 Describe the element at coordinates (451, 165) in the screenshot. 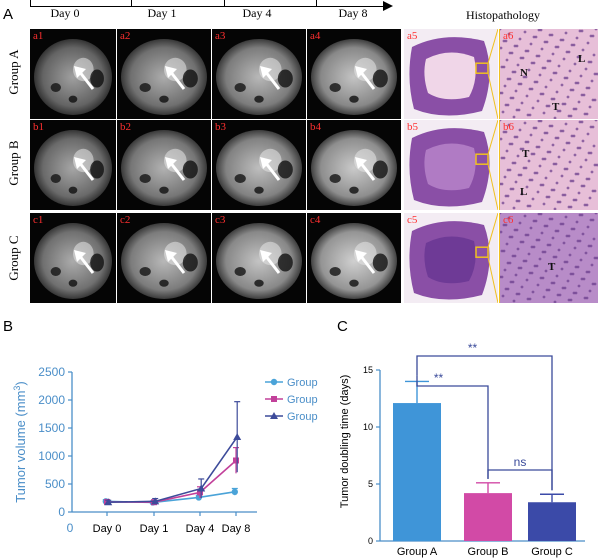

I see `histology-panel-b5: b5` at that location.